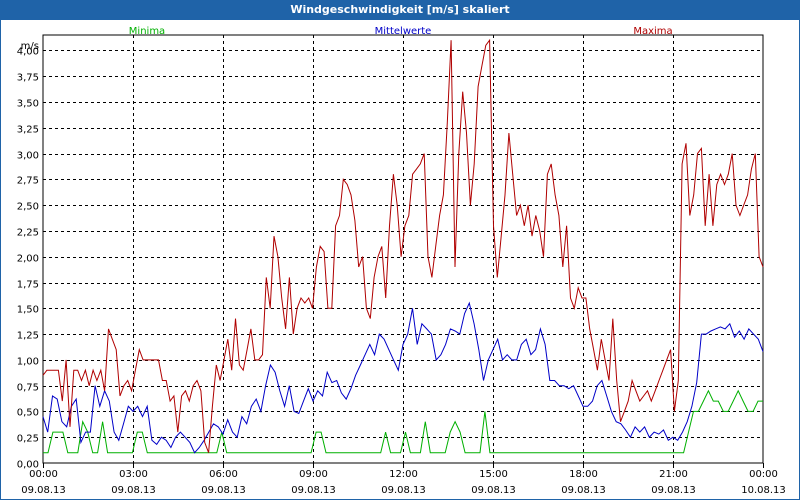 This screenshot has height=500, width=800. Describe the element at coordinates (28, 233) in the screenshot. I see `y-tick-label: 2,25` at that location.